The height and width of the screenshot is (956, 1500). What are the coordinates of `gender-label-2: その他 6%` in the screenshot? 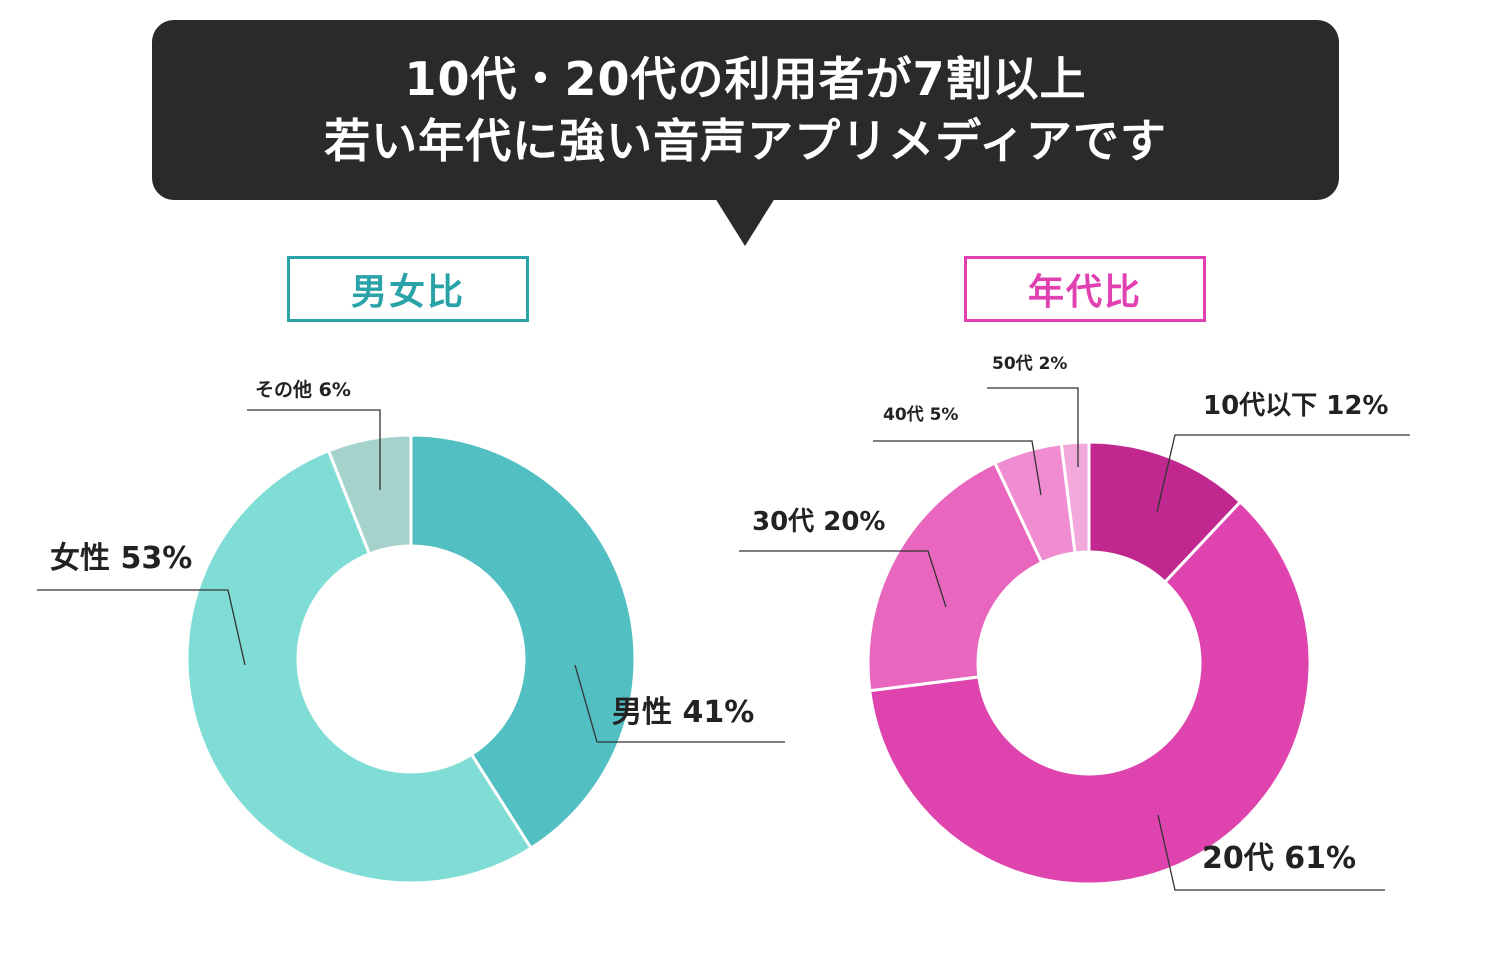 It's located at (303, 389).